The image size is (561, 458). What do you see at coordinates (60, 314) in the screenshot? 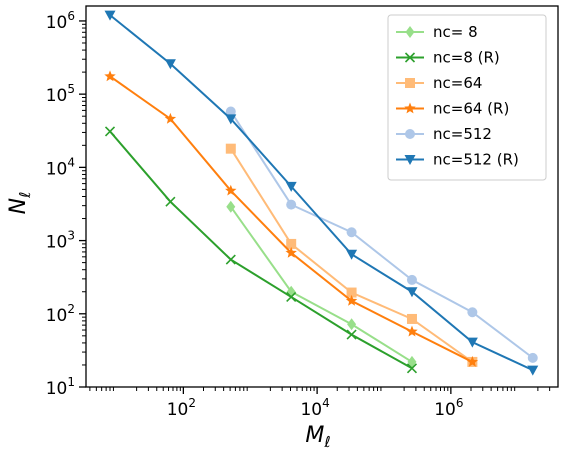
I see `y-tick-label: 10²` at bounding box center [60, 314].